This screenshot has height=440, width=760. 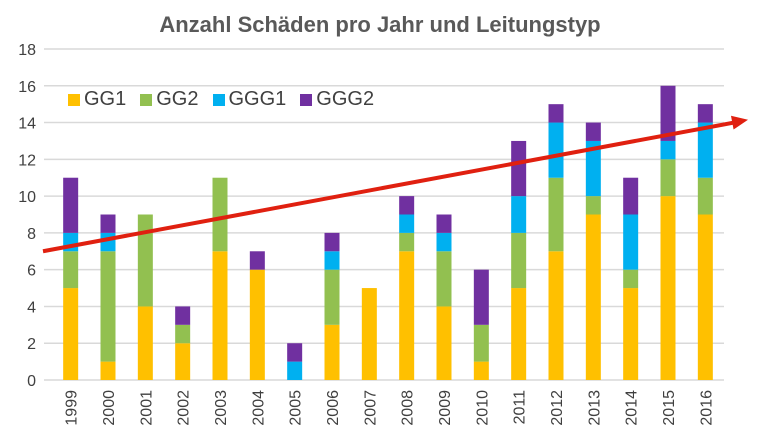 I want to click on bar-ggg2-2011, so click(x=519, y=168).